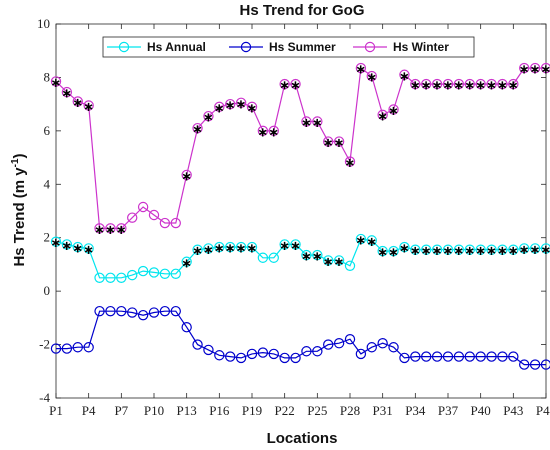 This screenshot has height=450, width=550. Describe the element at coordinates (302, 438) in the screenshot. I see `x-axis-label: Locations` at that location.